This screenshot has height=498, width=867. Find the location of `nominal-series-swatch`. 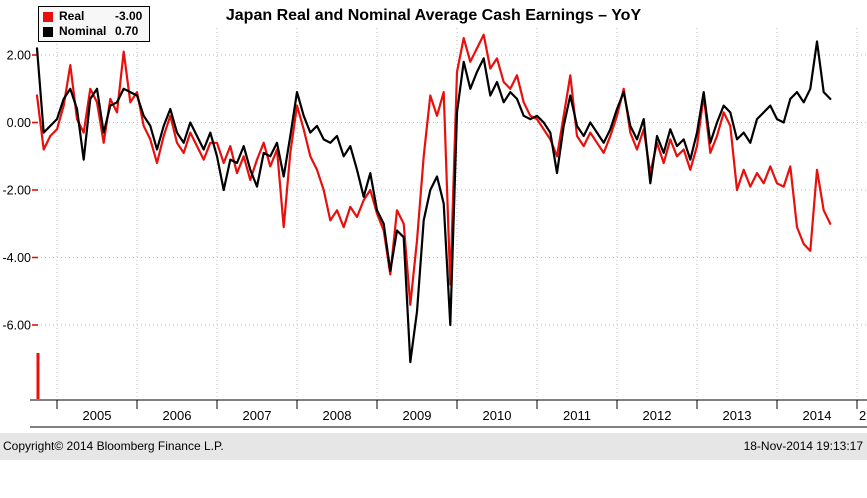

nominal-series-swatch is located at coordinates (48, 31).